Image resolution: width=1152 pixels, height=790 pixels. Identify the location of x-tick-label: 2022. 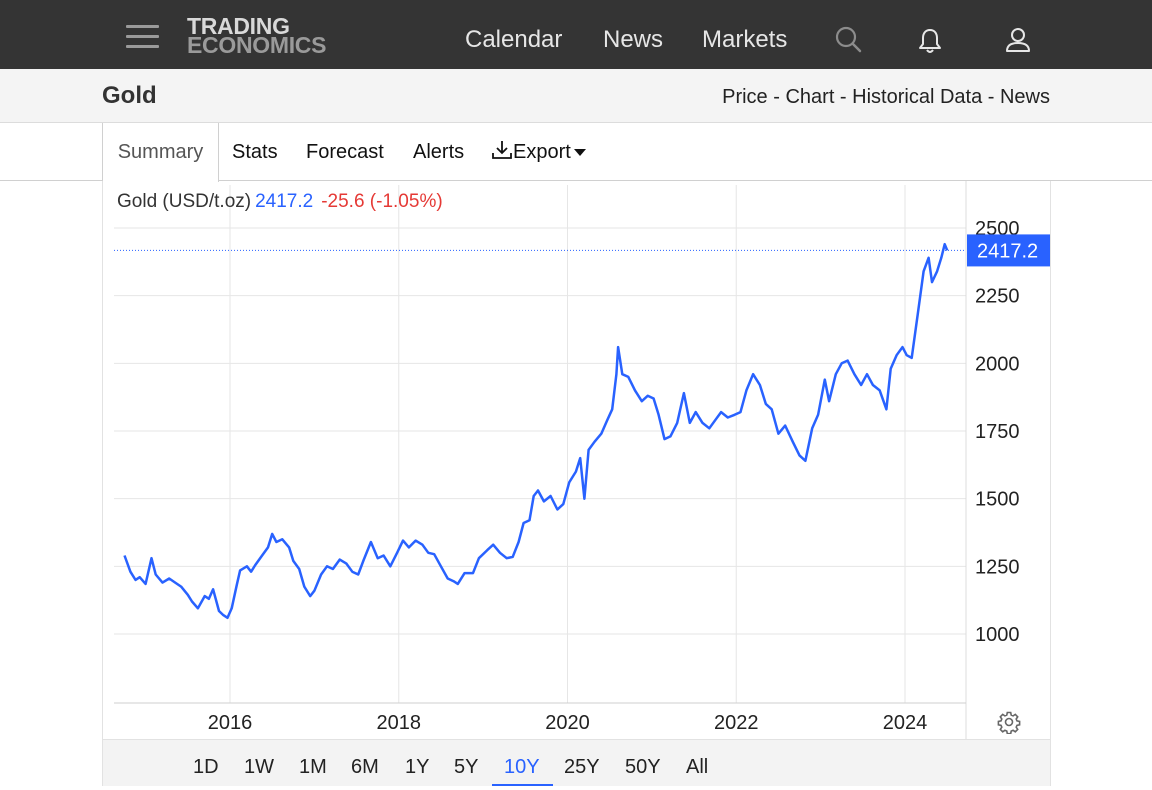
(736, 723).